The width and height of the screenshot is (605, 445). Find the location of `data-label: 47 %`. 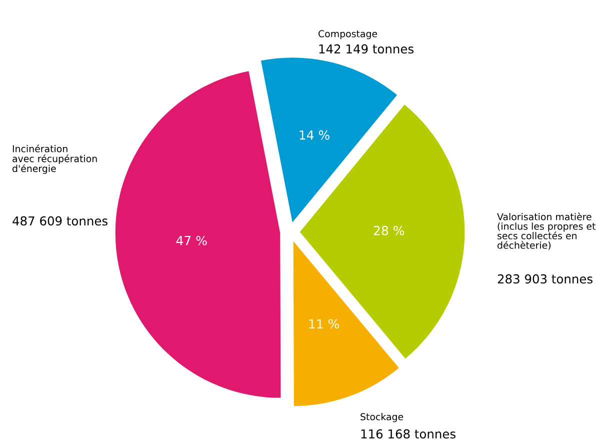

data-label: 47 % is located at coordinates (191, 241).